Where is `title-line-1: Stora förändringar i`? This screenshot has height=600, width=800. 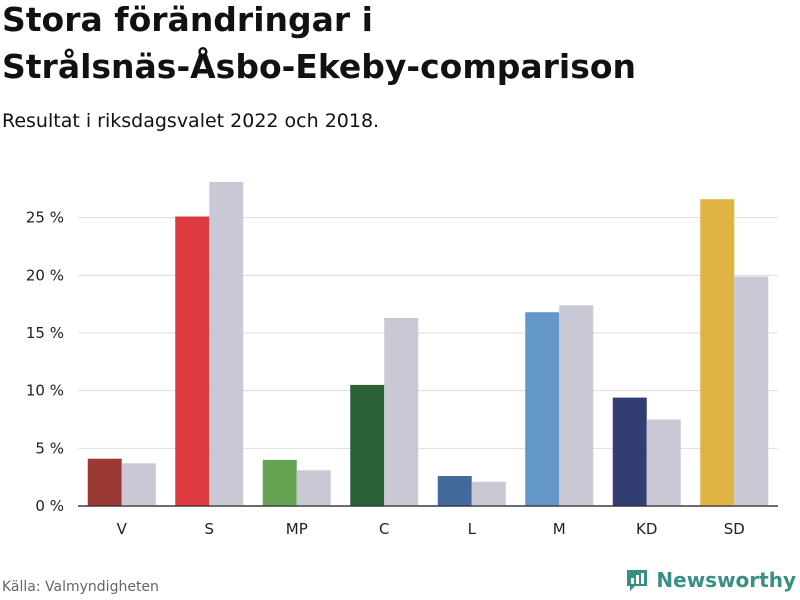 title-line-1: Stora förändringar i is located at coordinates (187, 19).